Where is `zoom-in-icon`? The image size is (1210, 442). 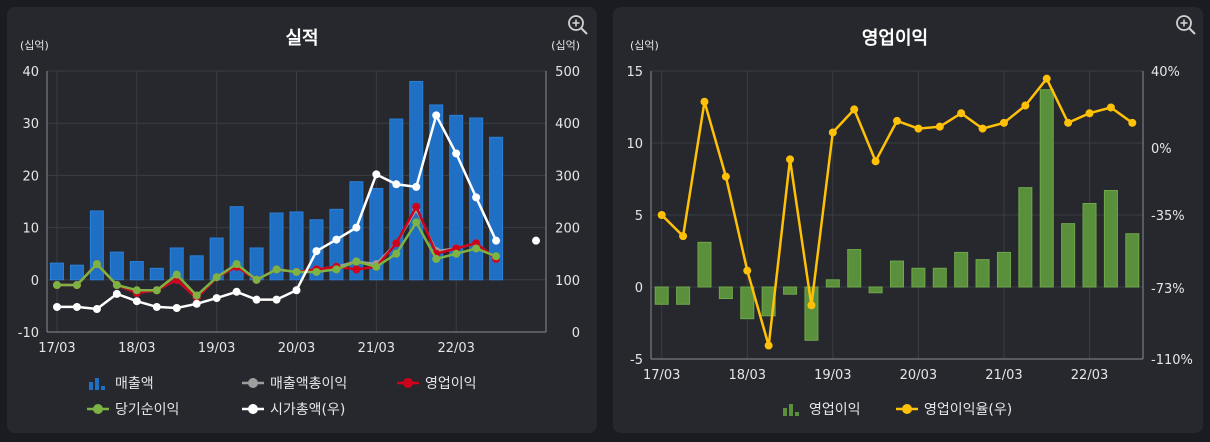 zoom-in-icon is located at coordinates (1186, 25).